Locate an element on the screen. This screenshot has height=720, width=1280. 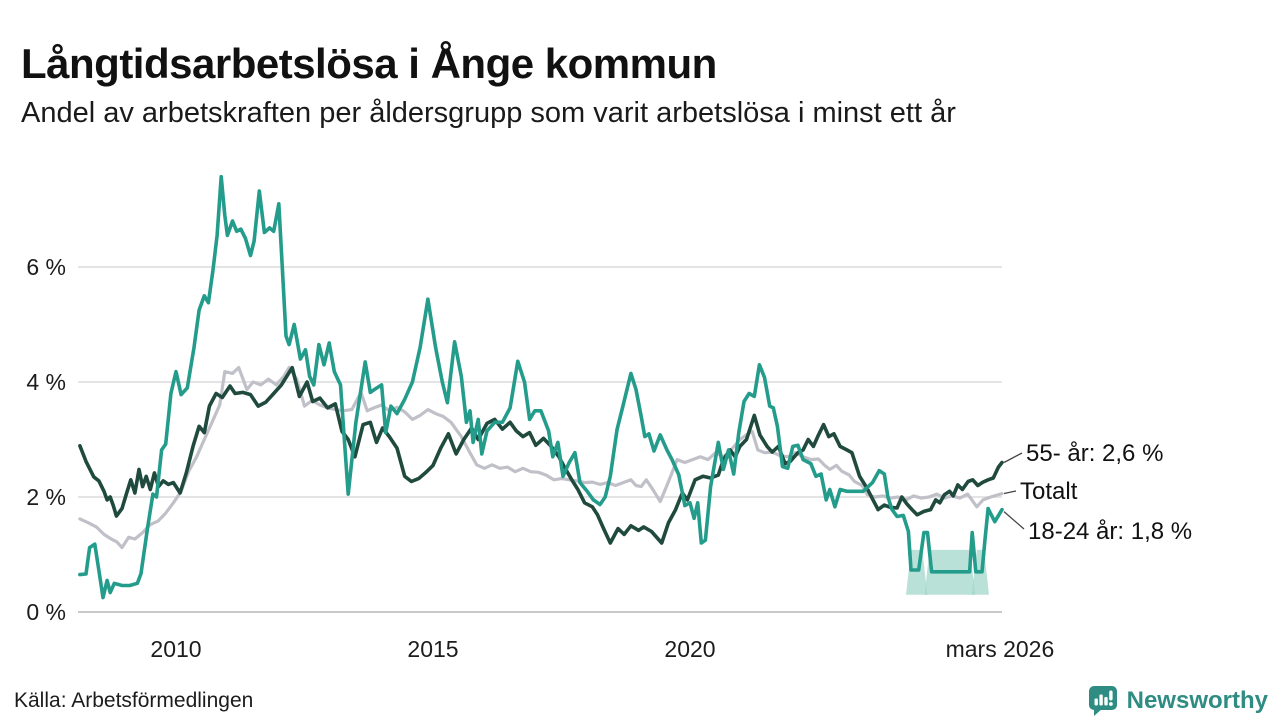
x-tick-label: 2020 is located at coordinates (689, 649).